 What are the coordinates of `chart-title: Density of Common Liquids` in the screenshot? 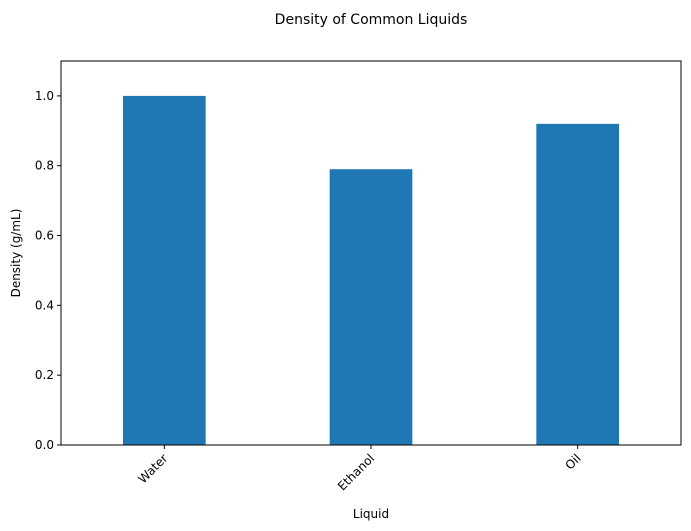 It's located at (371, 20).